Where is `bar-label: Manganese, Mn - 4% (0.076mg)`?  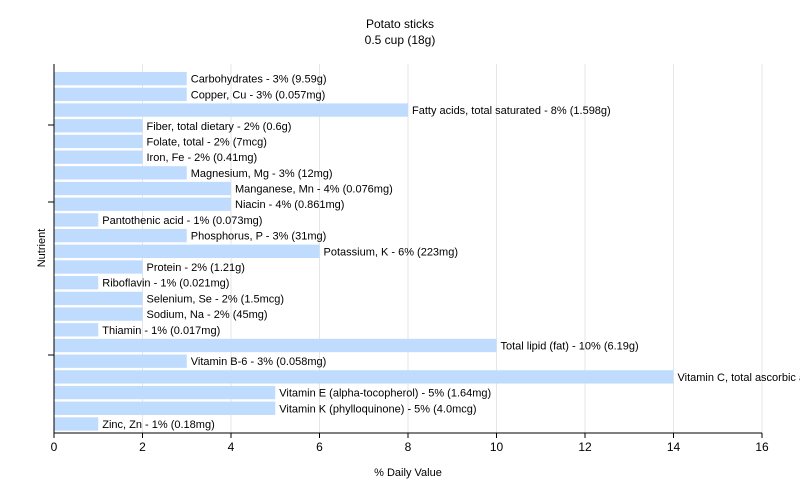 bar-label: Manganese, Mn - 4% (0.076mg) is located at coordinates (314, 190).